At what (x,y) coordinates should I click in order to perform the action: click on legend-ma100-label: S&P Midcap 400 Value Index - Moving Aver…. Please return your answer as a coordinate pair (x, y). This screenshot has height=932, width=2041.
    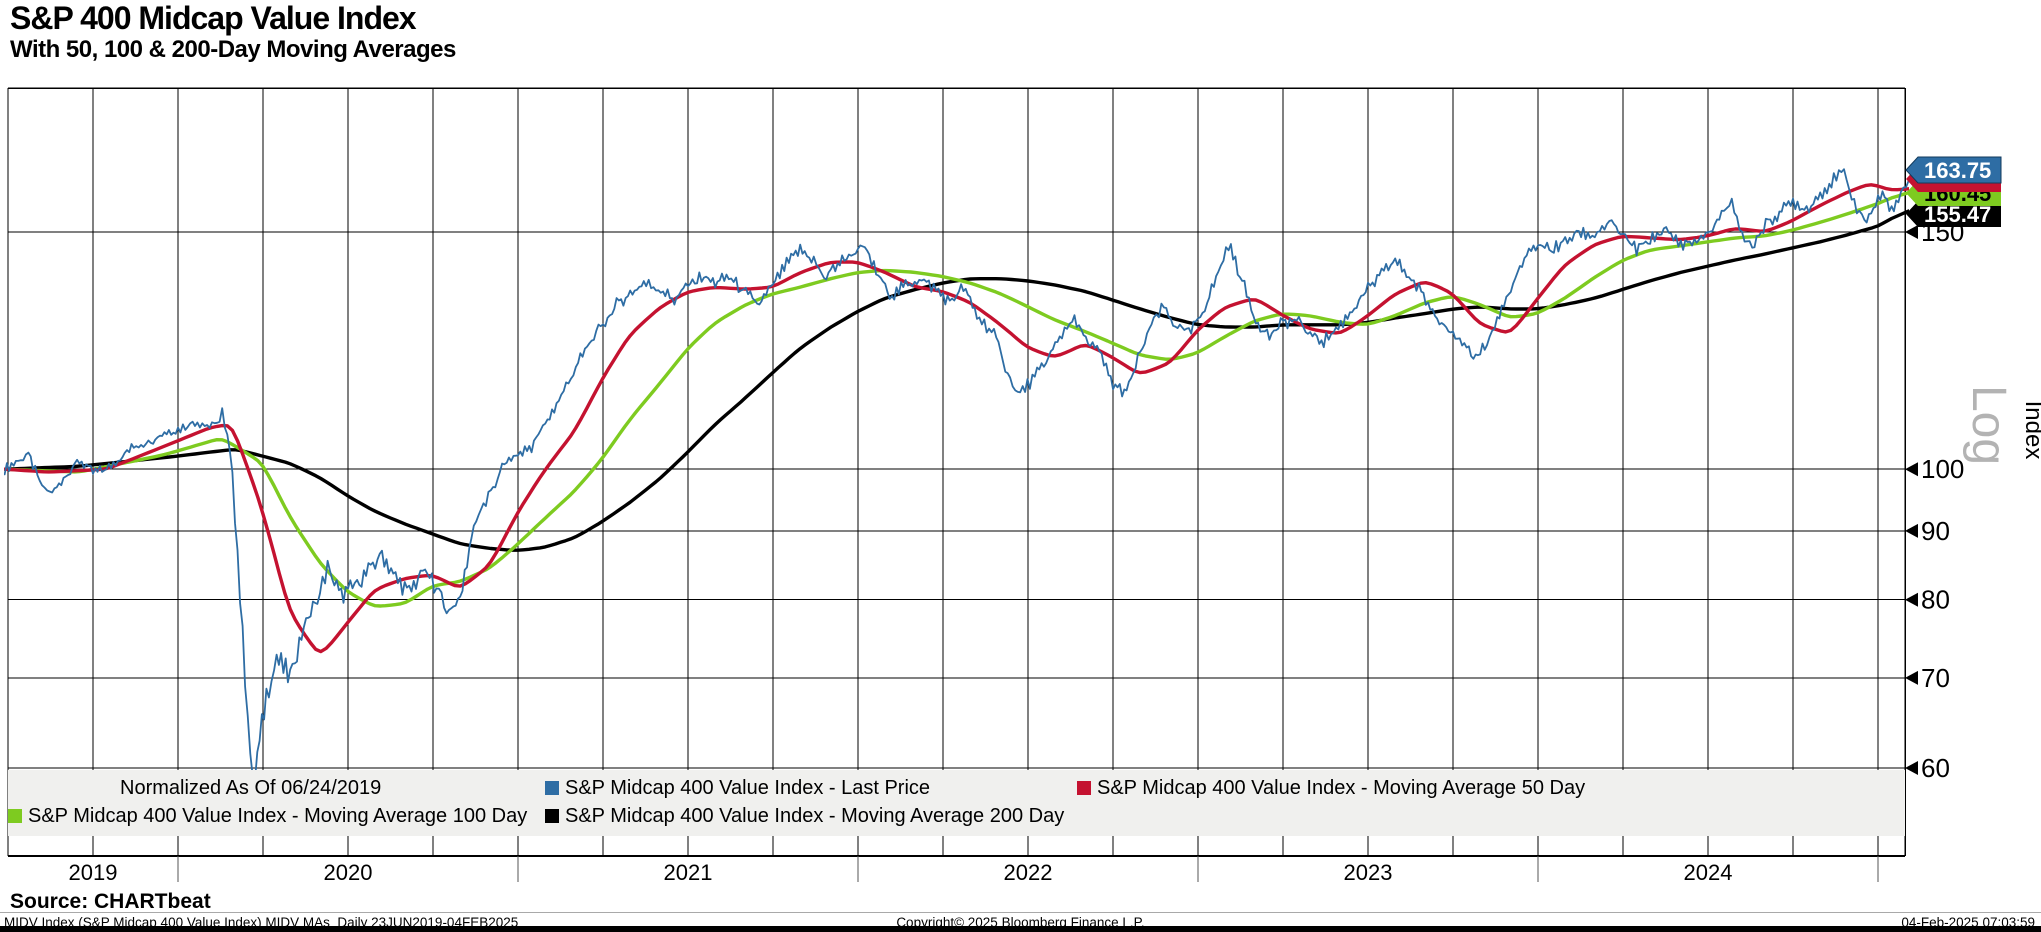
    Looking at the image, I should click on (278, 815).